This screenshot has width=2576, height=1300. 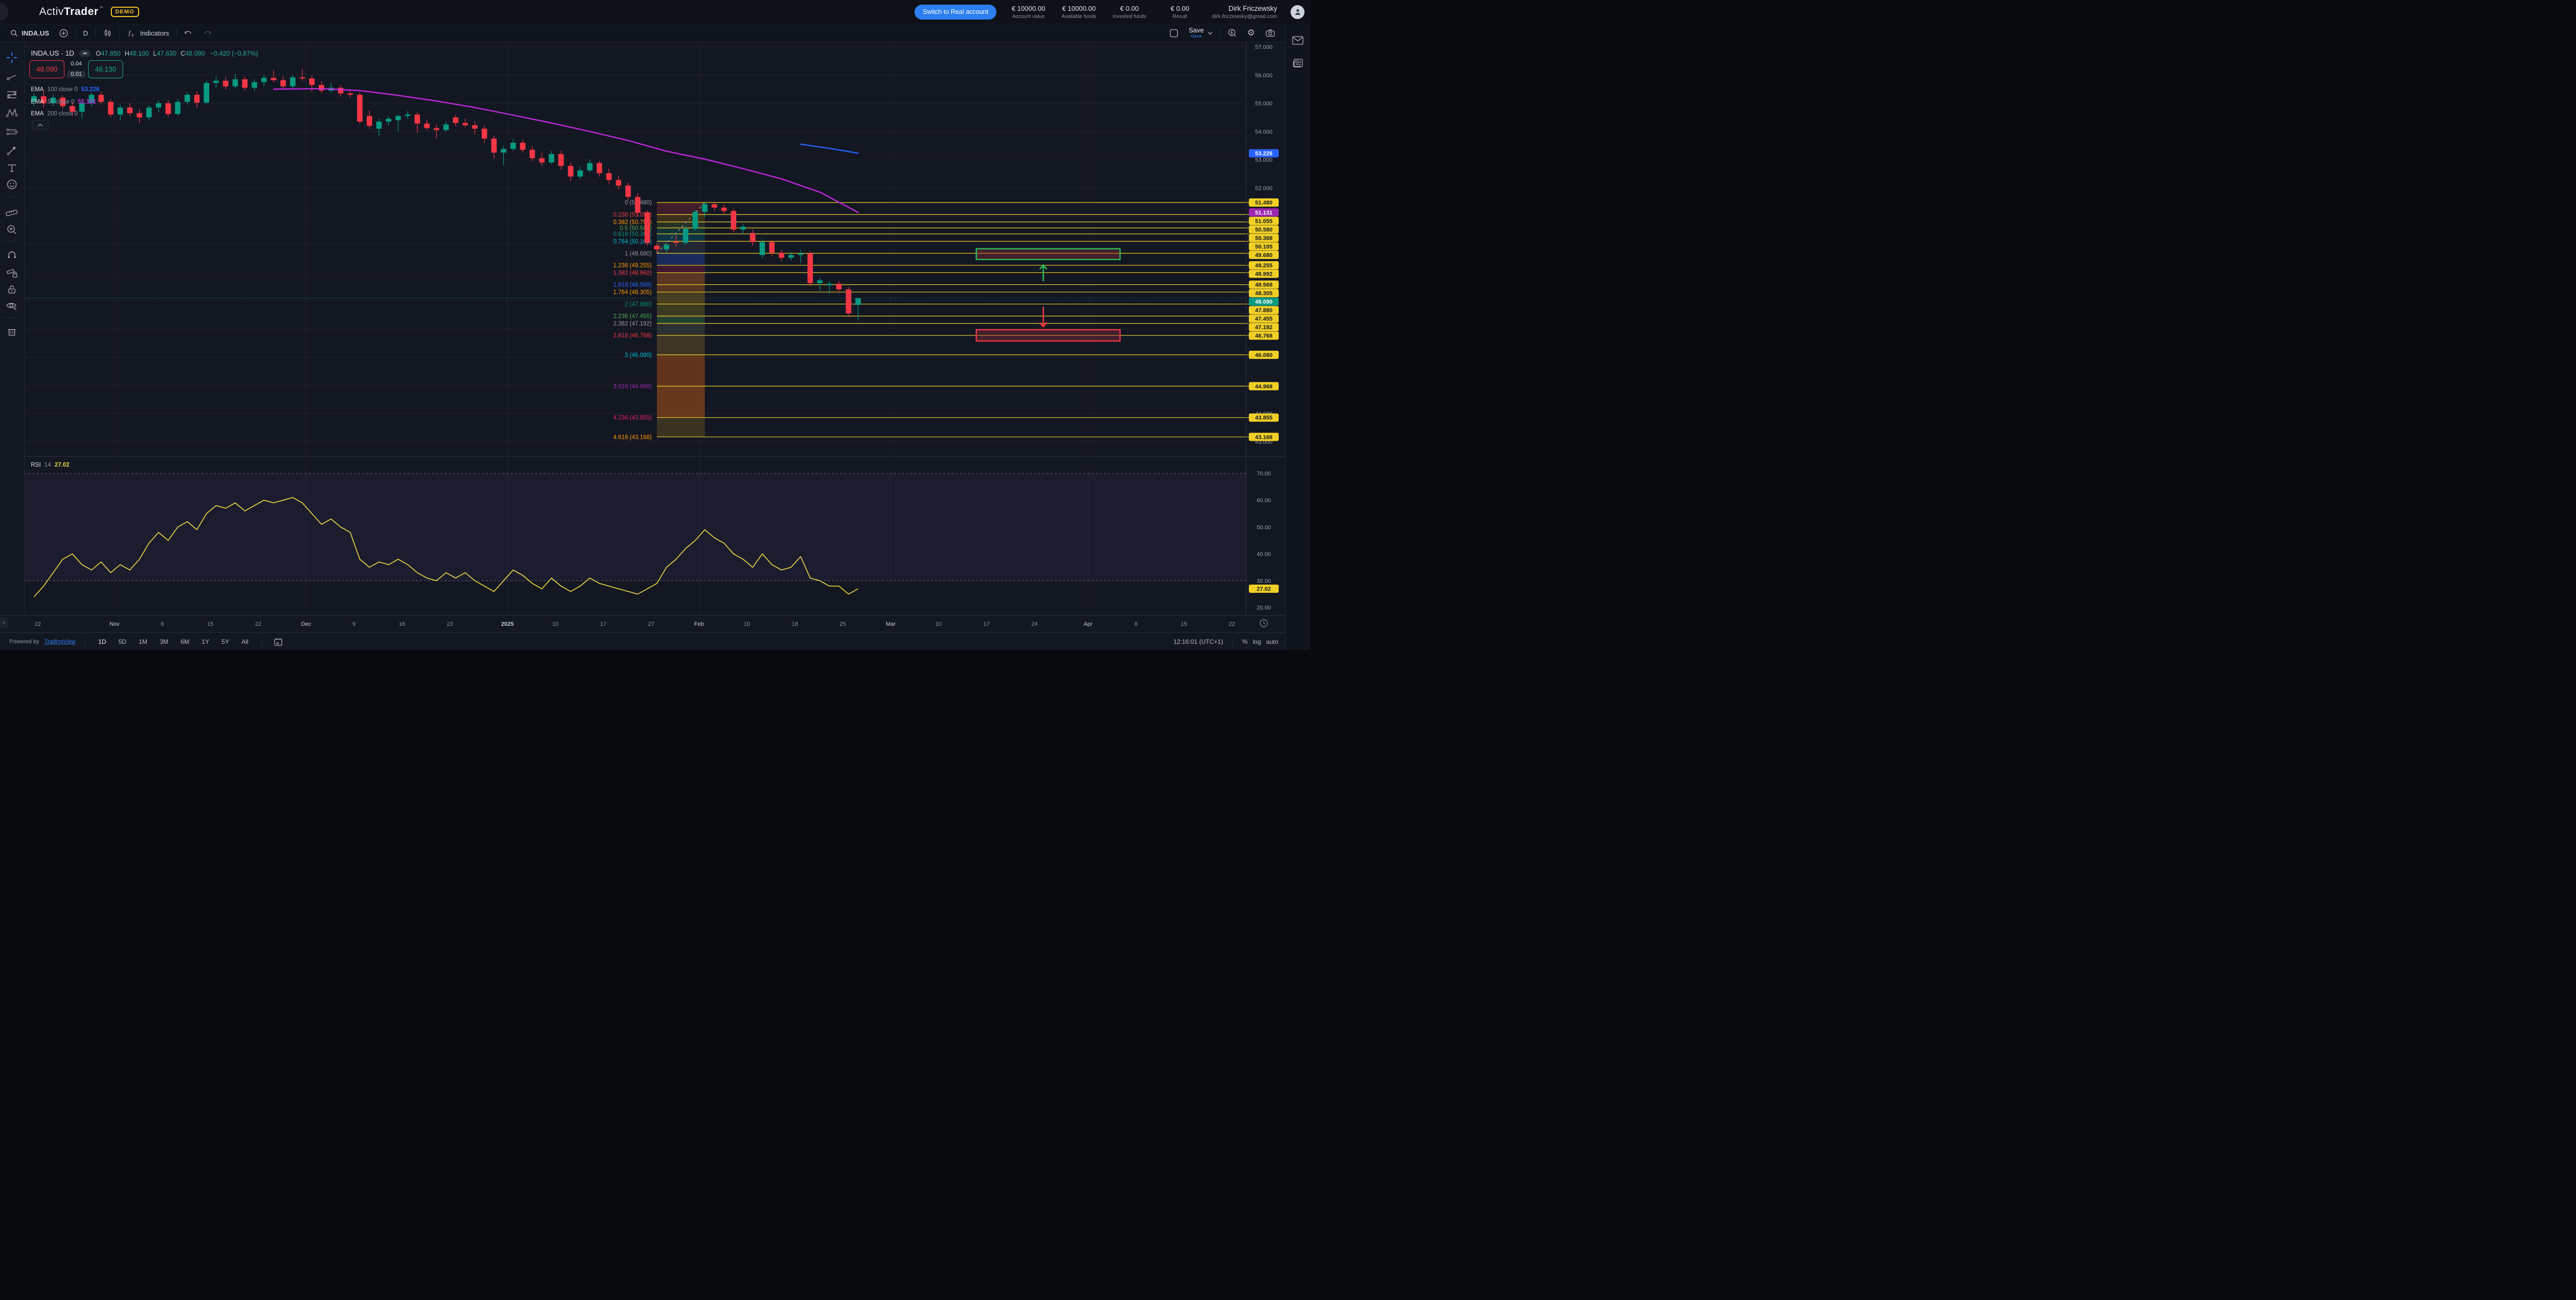 What do you see at coordinates (4, 12) in the screenshot?
I see `nav-circle-handle` at bounding box center [4, 12].